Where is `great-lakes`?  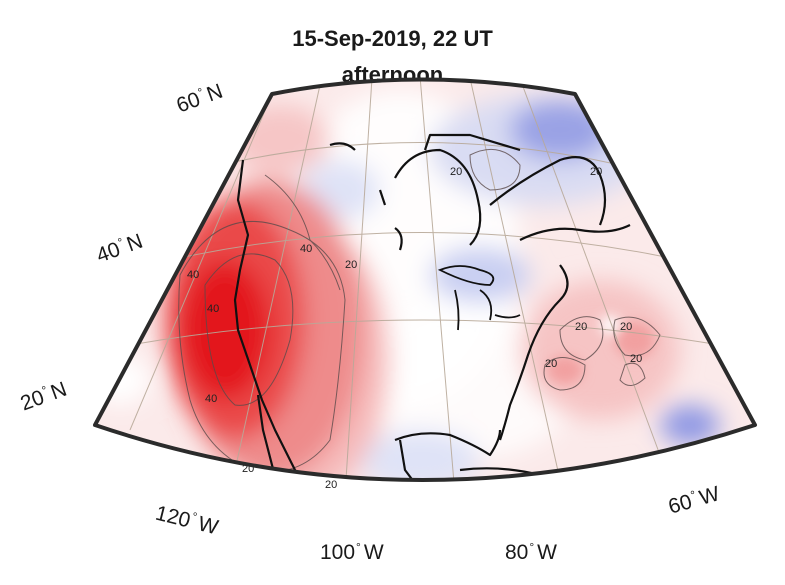 great-lakes is located at coordinates (479, 298).